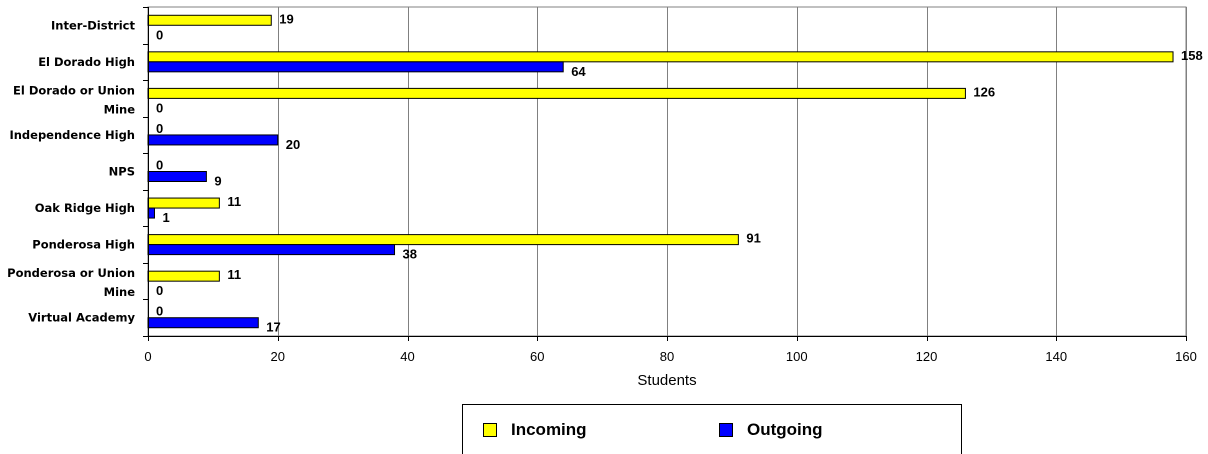  Describe the element at coordinates (410, 254) in the screenshot. I see `data-label-outgoing: 38` at that location.